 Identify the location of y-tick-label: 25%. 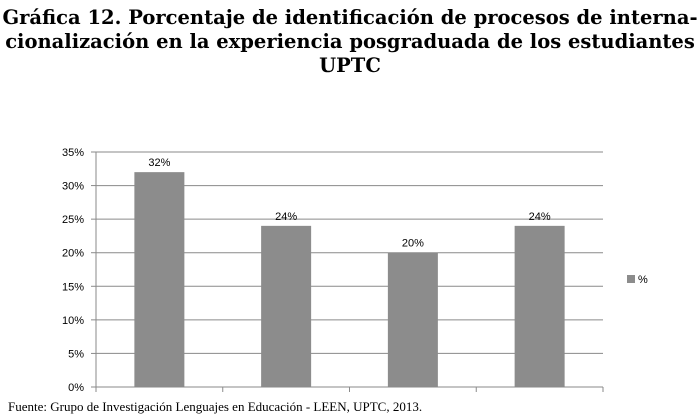
(73, 220).